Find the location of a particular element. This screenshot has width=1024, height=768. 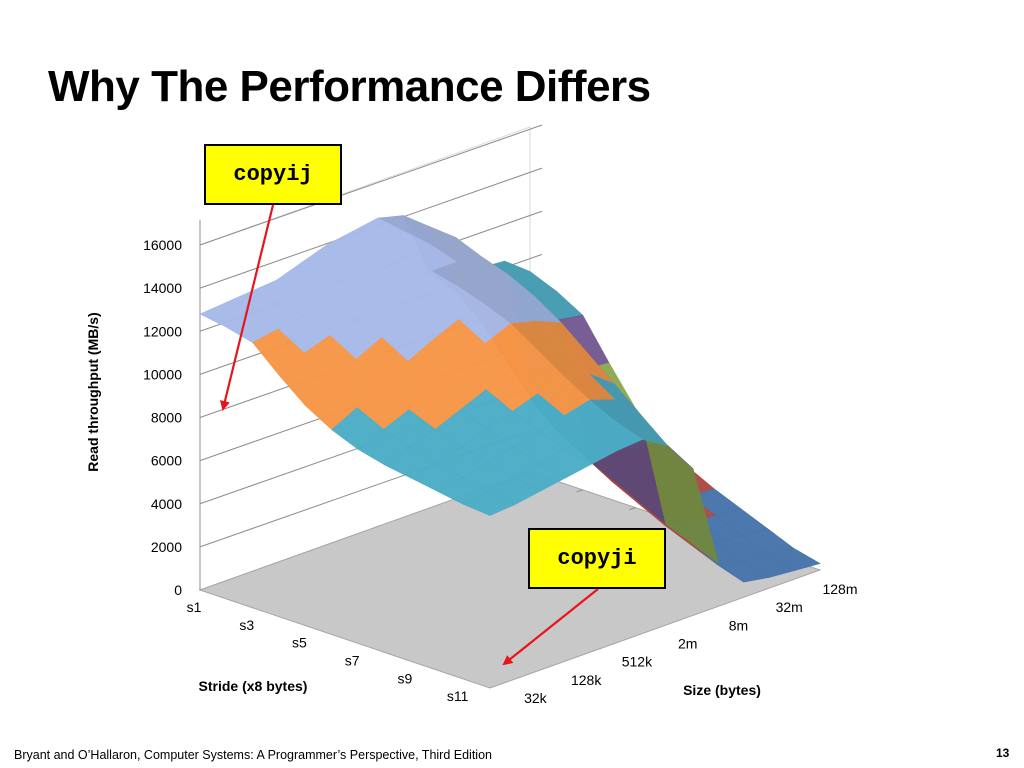

size-tick-label-2m: 2m is located at coordinates (687, 643).